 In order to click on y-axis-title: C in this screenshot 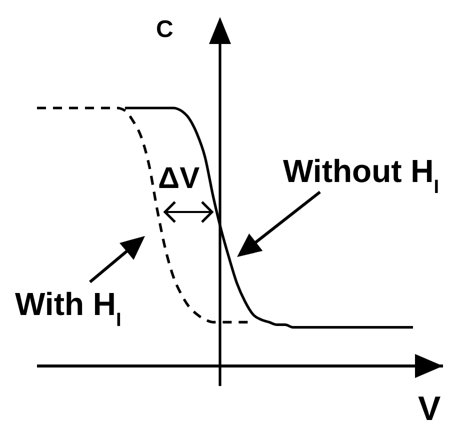, I will do `click(165, 29)`.